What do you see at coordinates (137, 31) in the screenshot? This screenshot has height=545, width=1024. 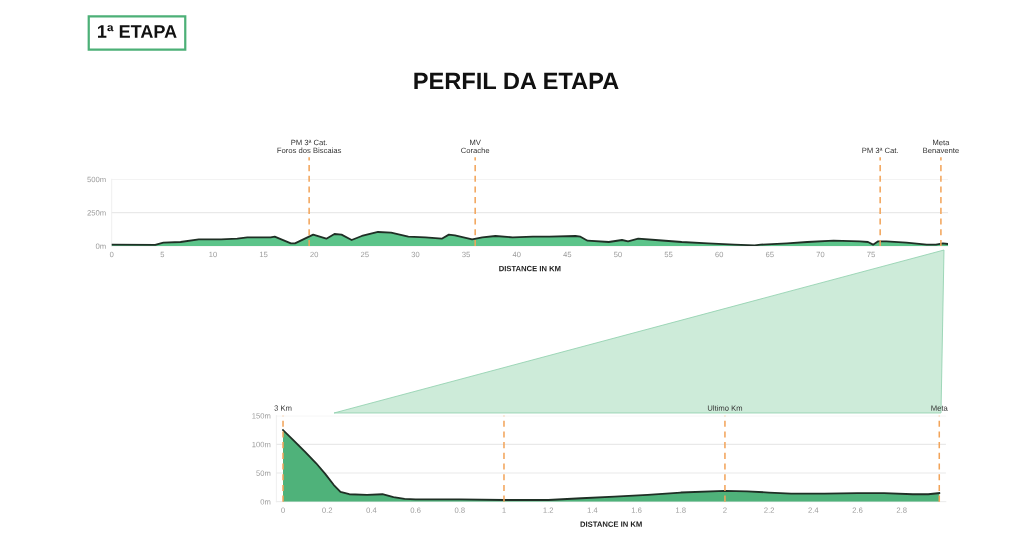 I see `text: 1ª ETAPA` at bounding box center [137, 31].